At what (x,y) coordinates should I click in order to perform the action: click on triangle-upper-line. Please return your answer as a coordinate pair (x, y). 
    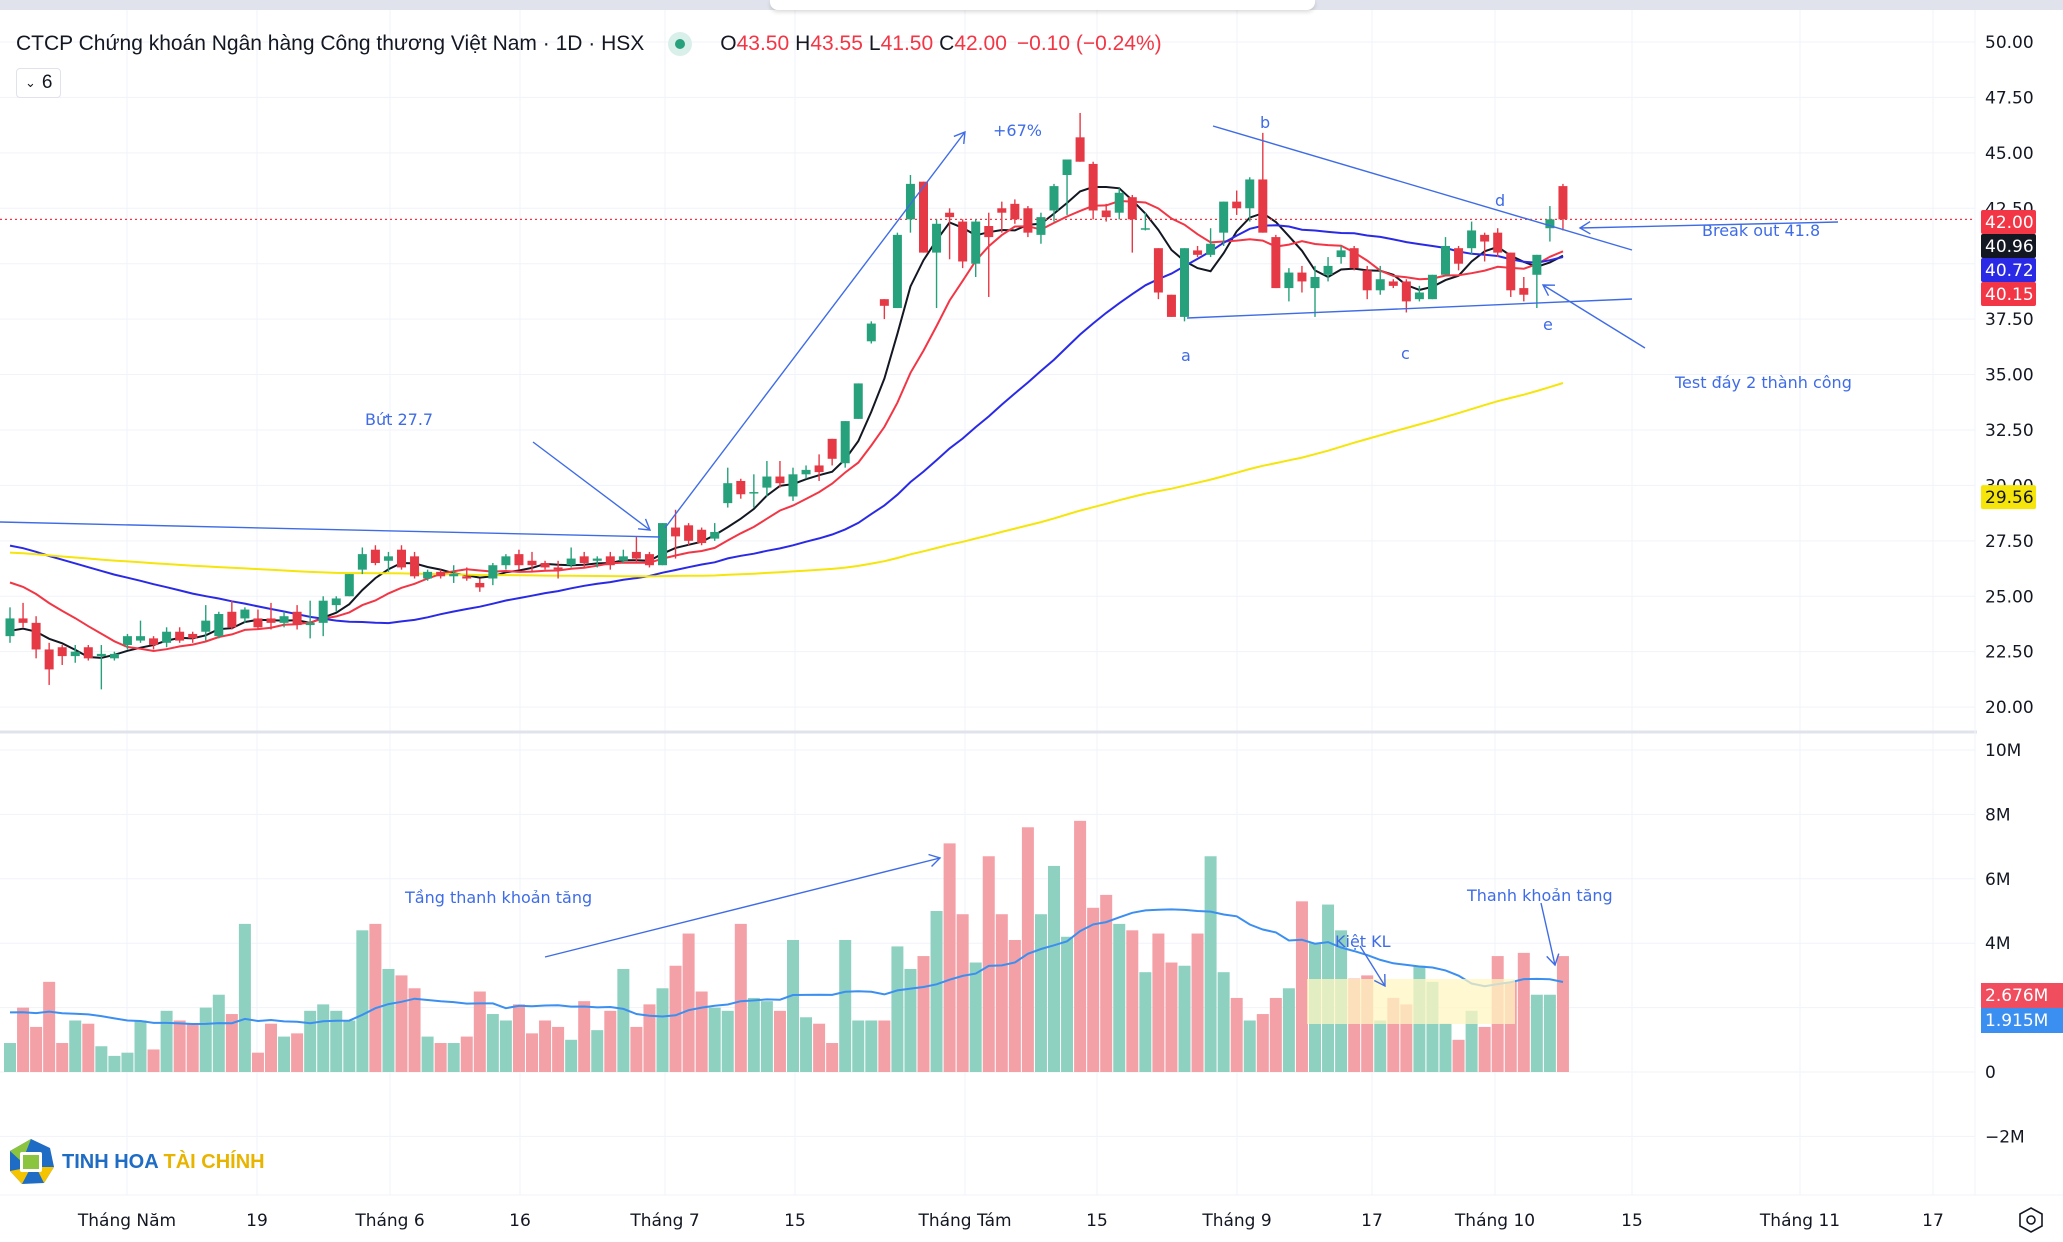
    Looking at the image, I should click on (1422, 188).